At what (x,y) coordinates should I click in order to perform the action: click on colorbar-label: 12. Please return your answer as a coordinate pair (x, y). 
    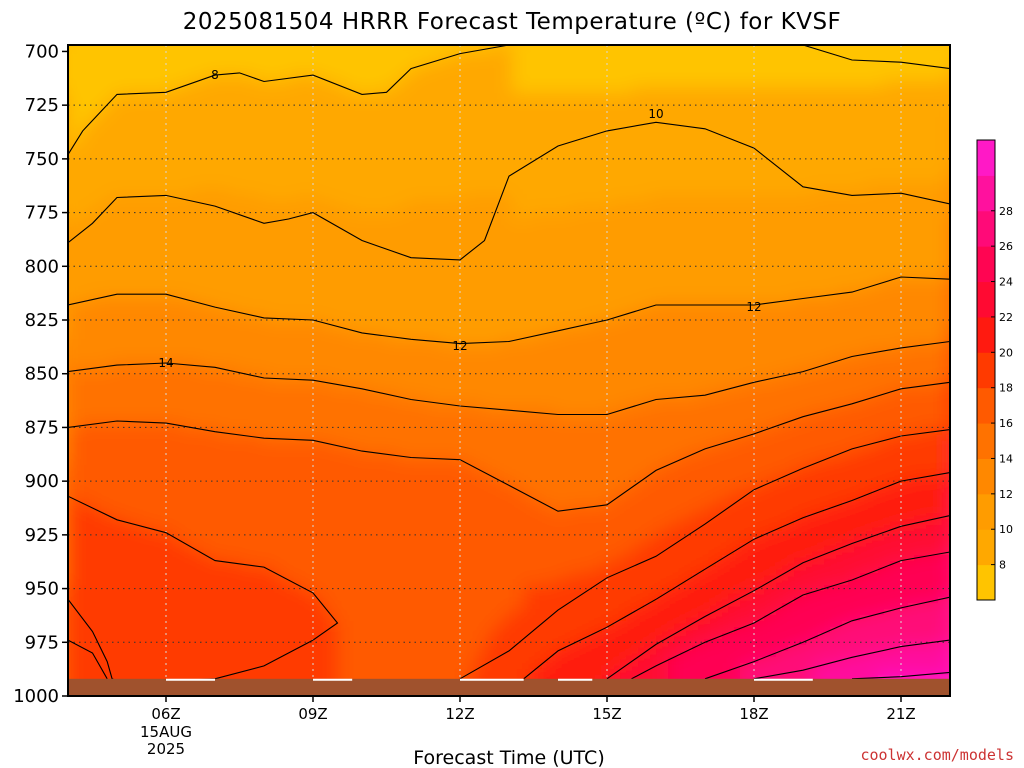
    Looking at the image, I should click on (1006, 494).